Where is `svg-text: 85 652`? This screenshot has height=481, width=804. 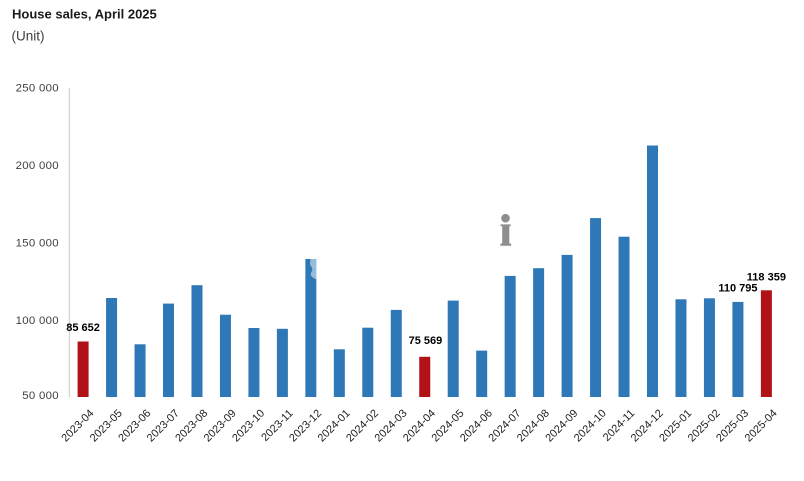 svg-text: 85 652 is located at coordinates (83, 328).